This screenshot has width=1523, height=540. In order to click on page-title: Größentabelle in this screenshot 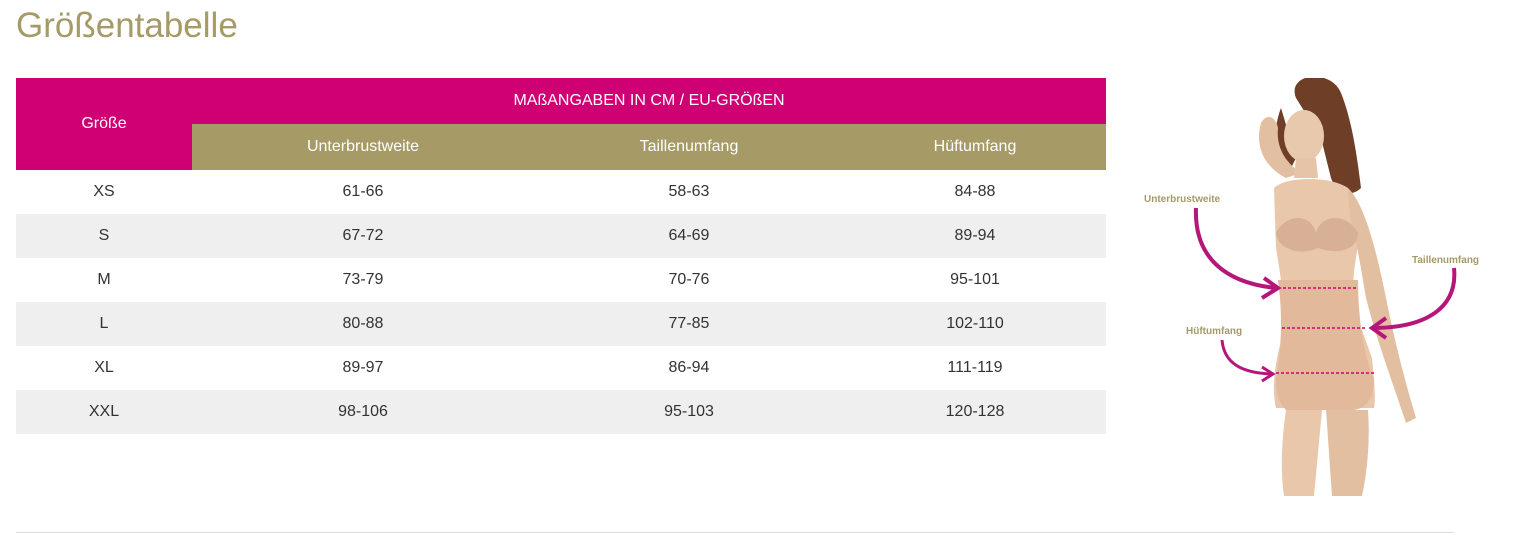, I will do `click(127, 25)`.